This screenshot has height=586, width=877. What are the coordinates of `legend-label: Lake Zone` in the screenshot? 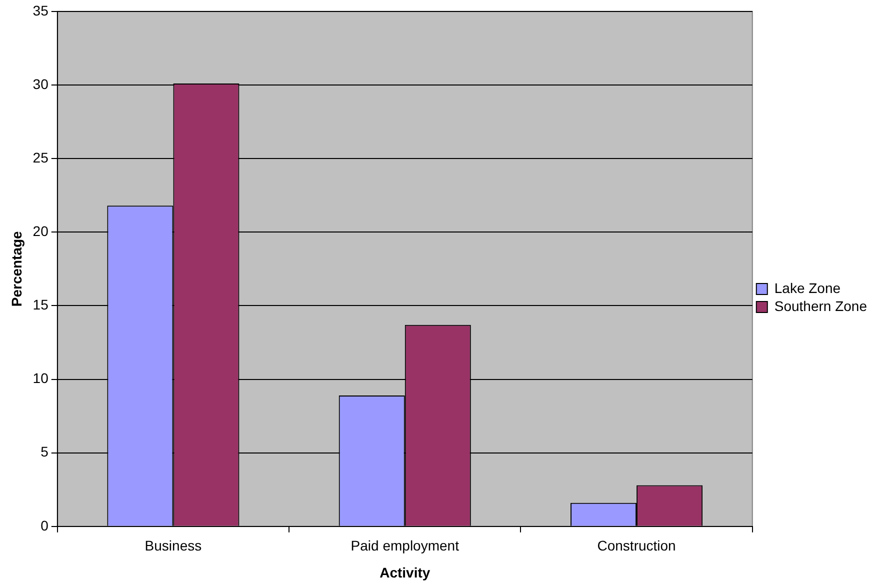 It's located at (807, 288).